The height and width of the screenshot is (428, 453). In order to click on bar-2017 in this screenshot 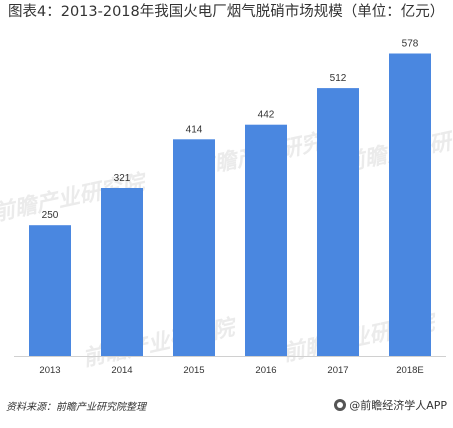, I will do `click(338, 222)`.